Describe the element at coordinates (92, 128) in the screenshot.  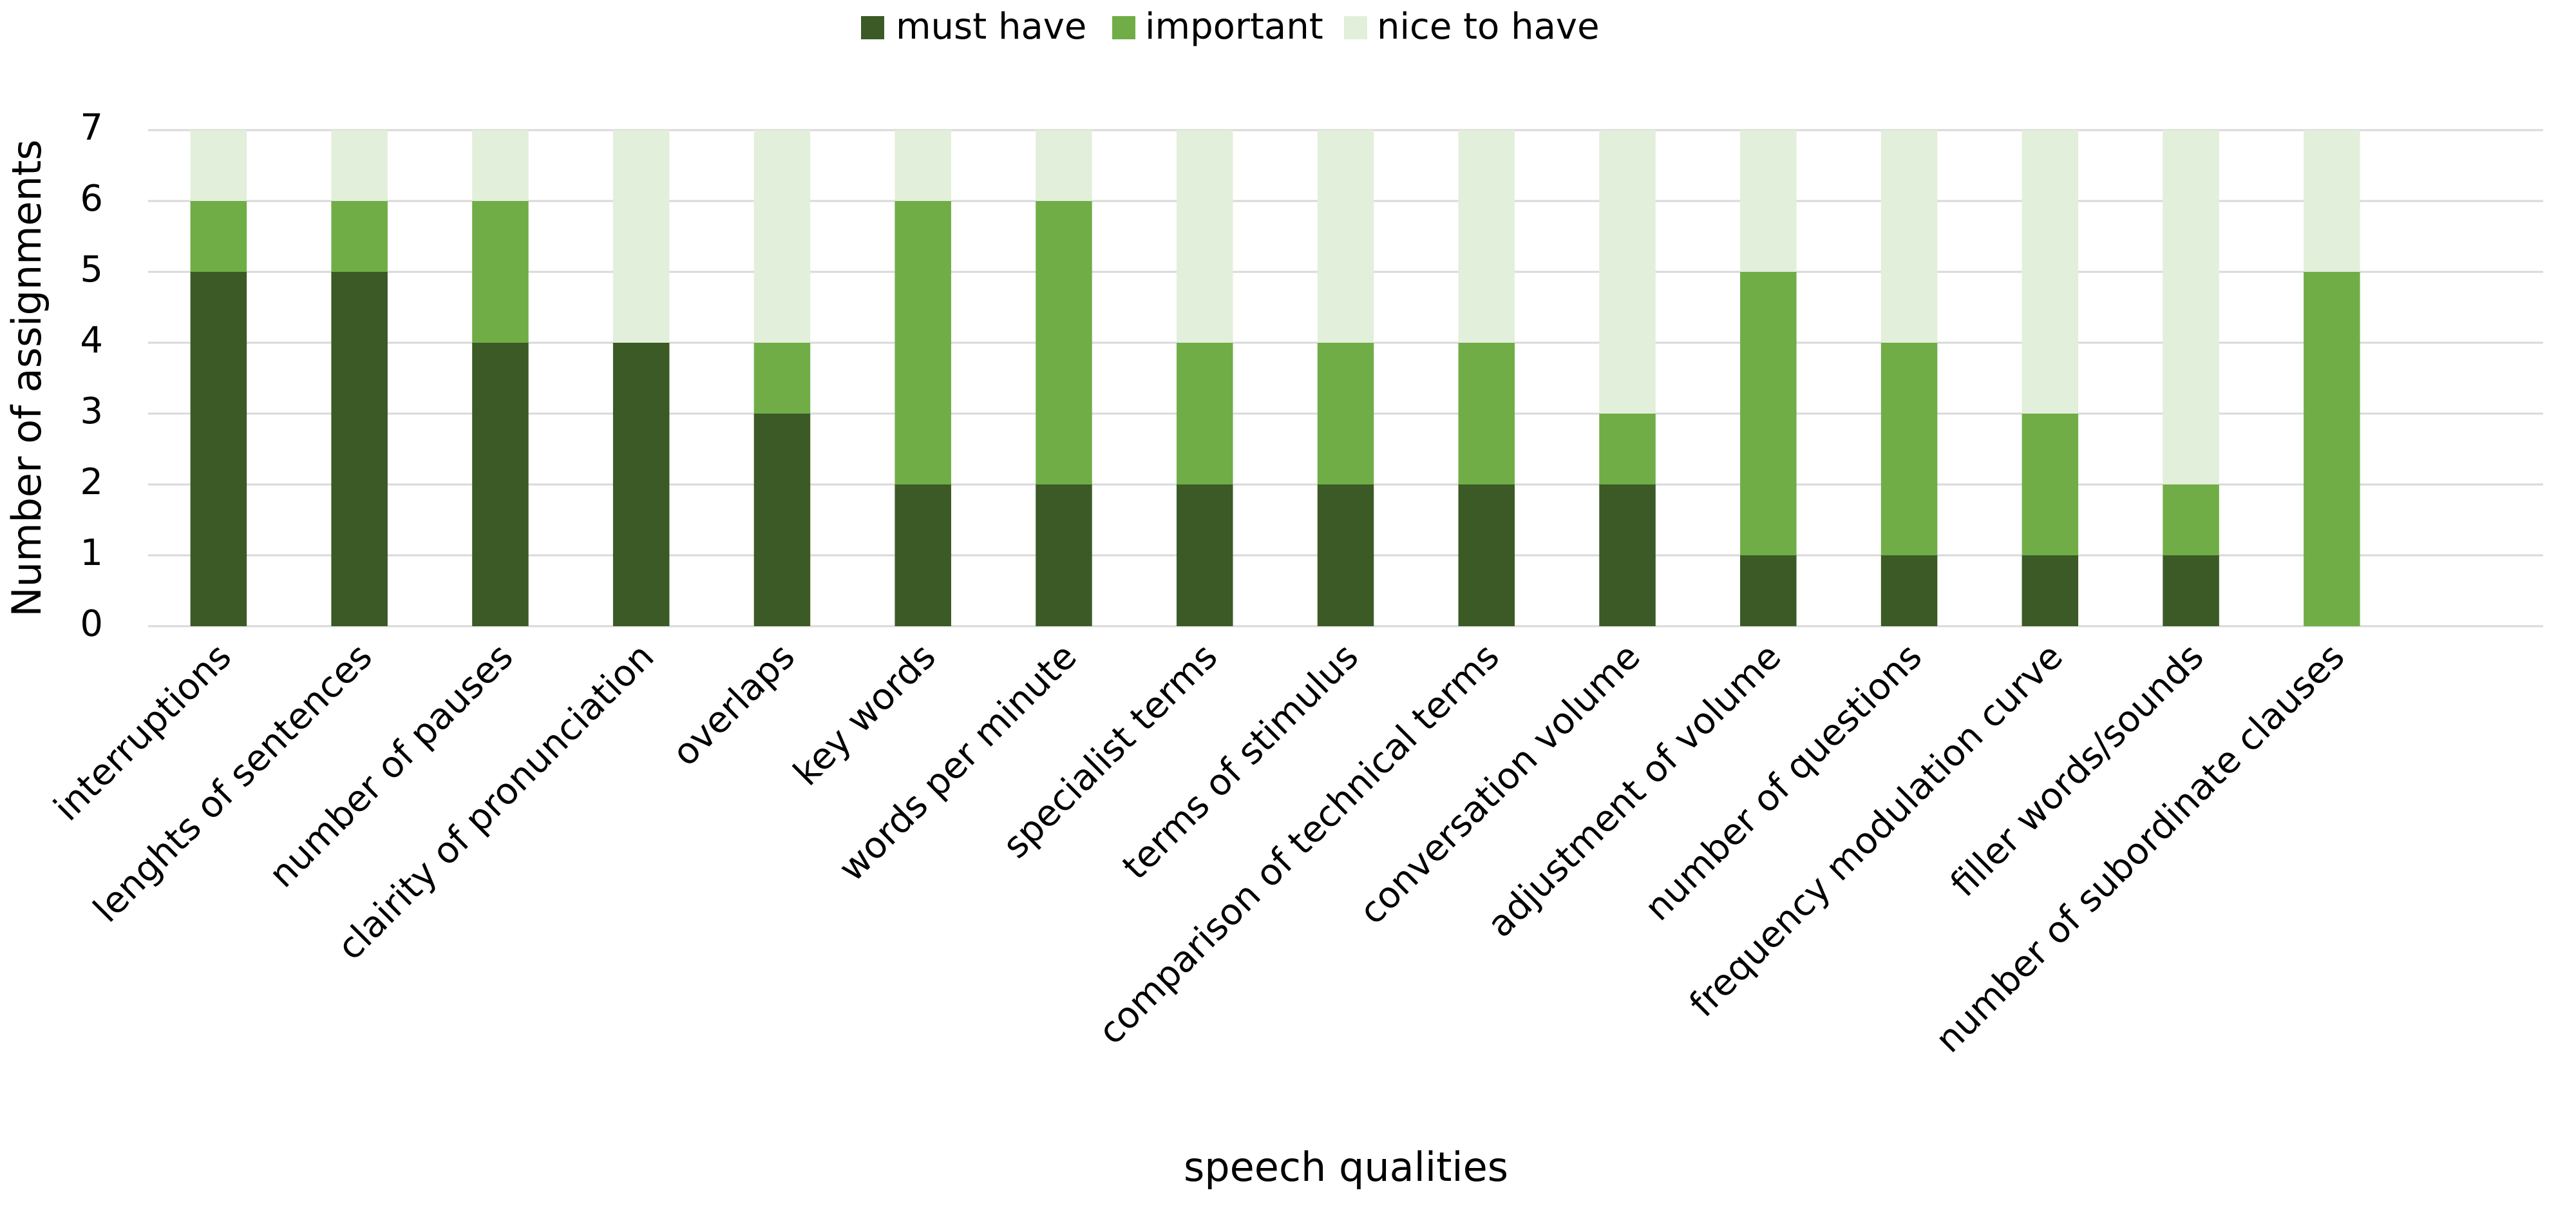
I see `y-tick-label: 7` at that location.